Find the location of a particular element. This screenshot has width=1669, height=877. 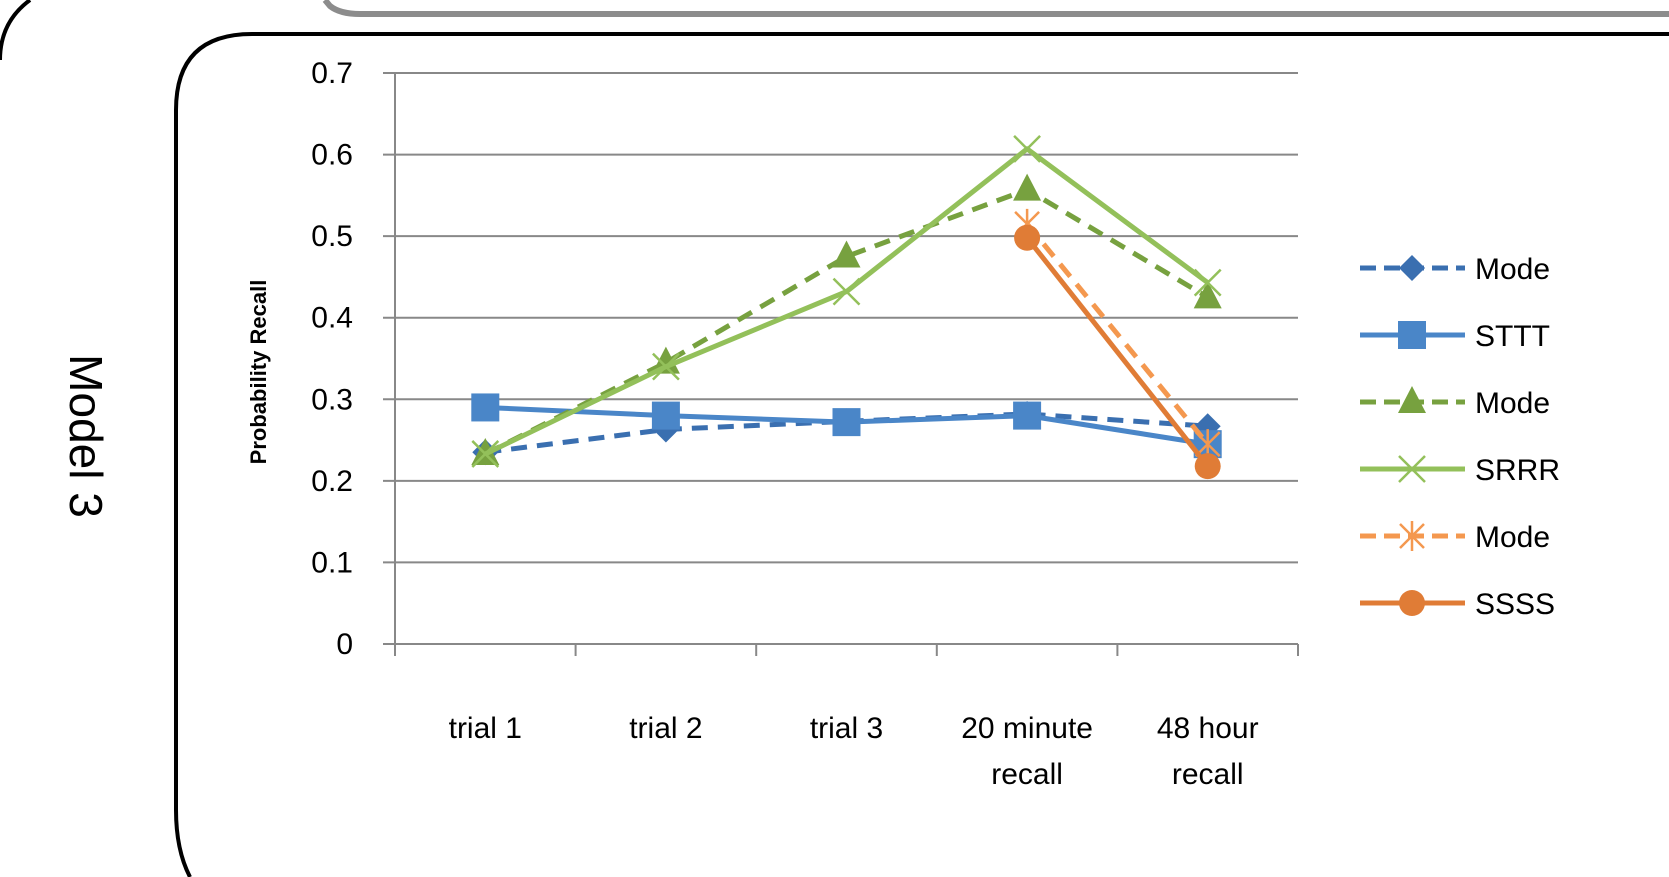

y-axis-label: Probability Recall is located at coordinates (258, 372).